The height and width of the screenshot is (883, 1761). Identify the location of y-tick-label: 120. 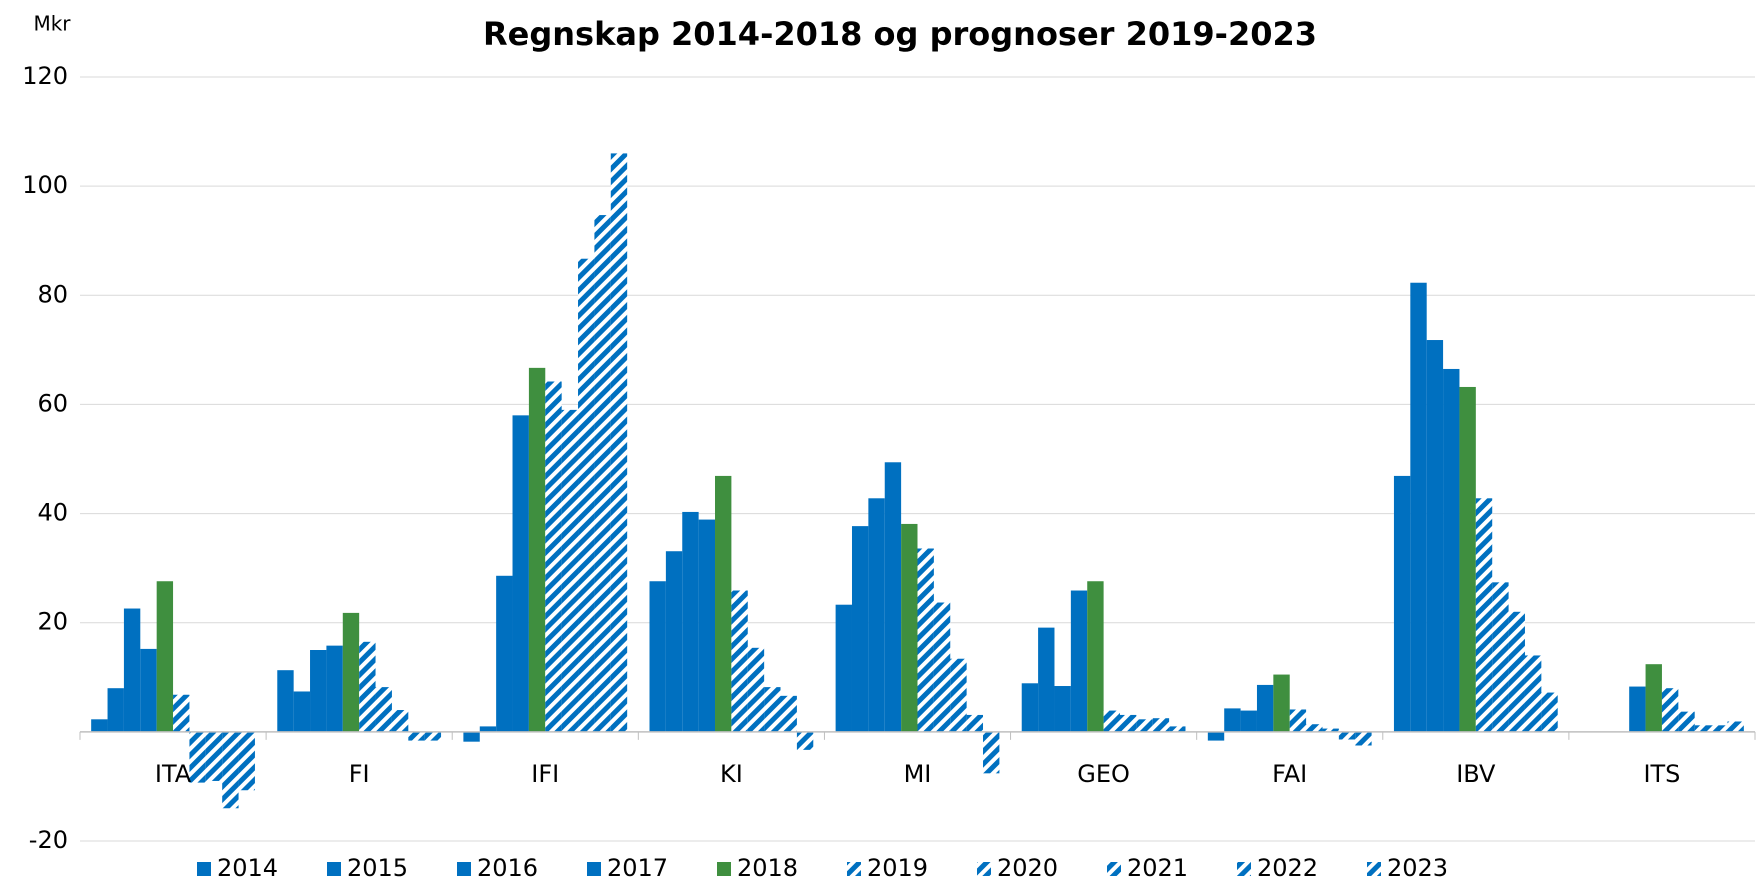
(45, 76).